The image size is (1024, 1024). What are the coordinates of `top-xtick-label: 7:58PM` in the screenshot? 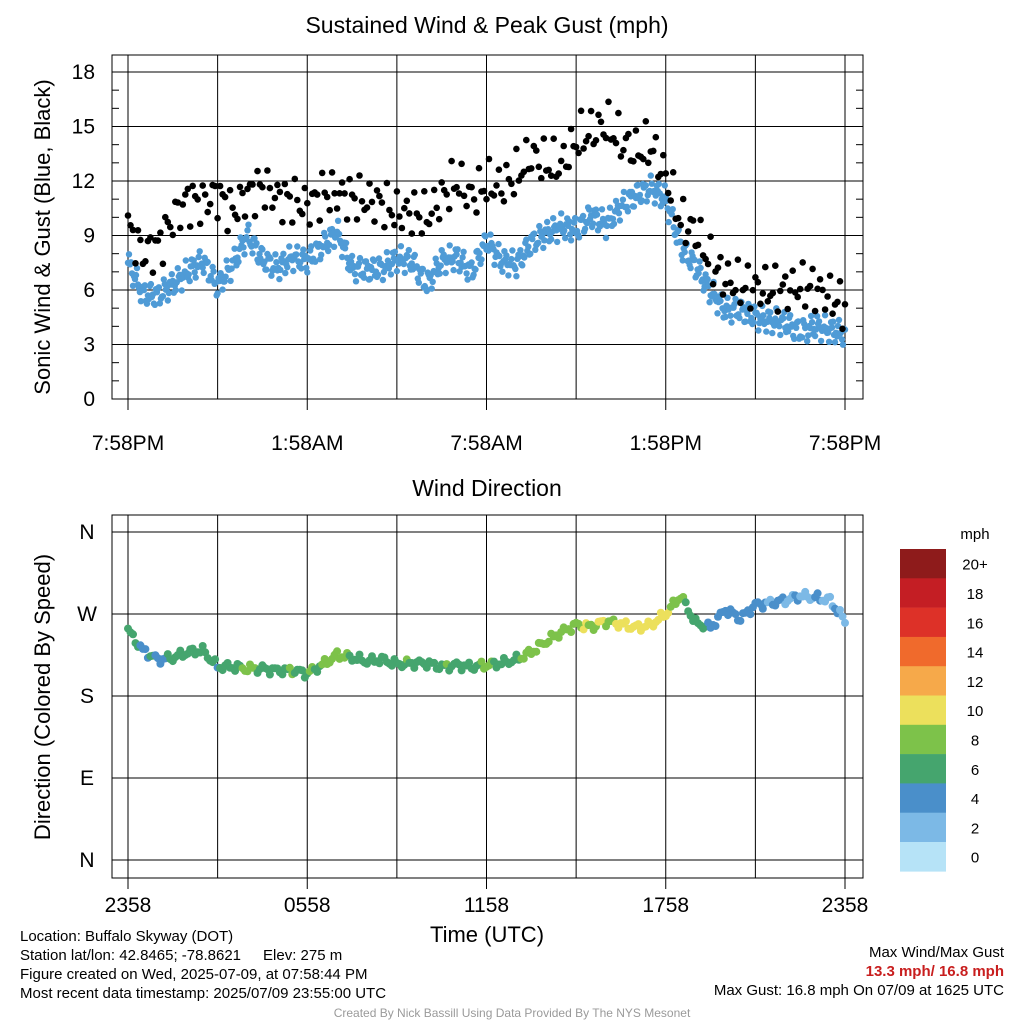 It's located at (128, 443).